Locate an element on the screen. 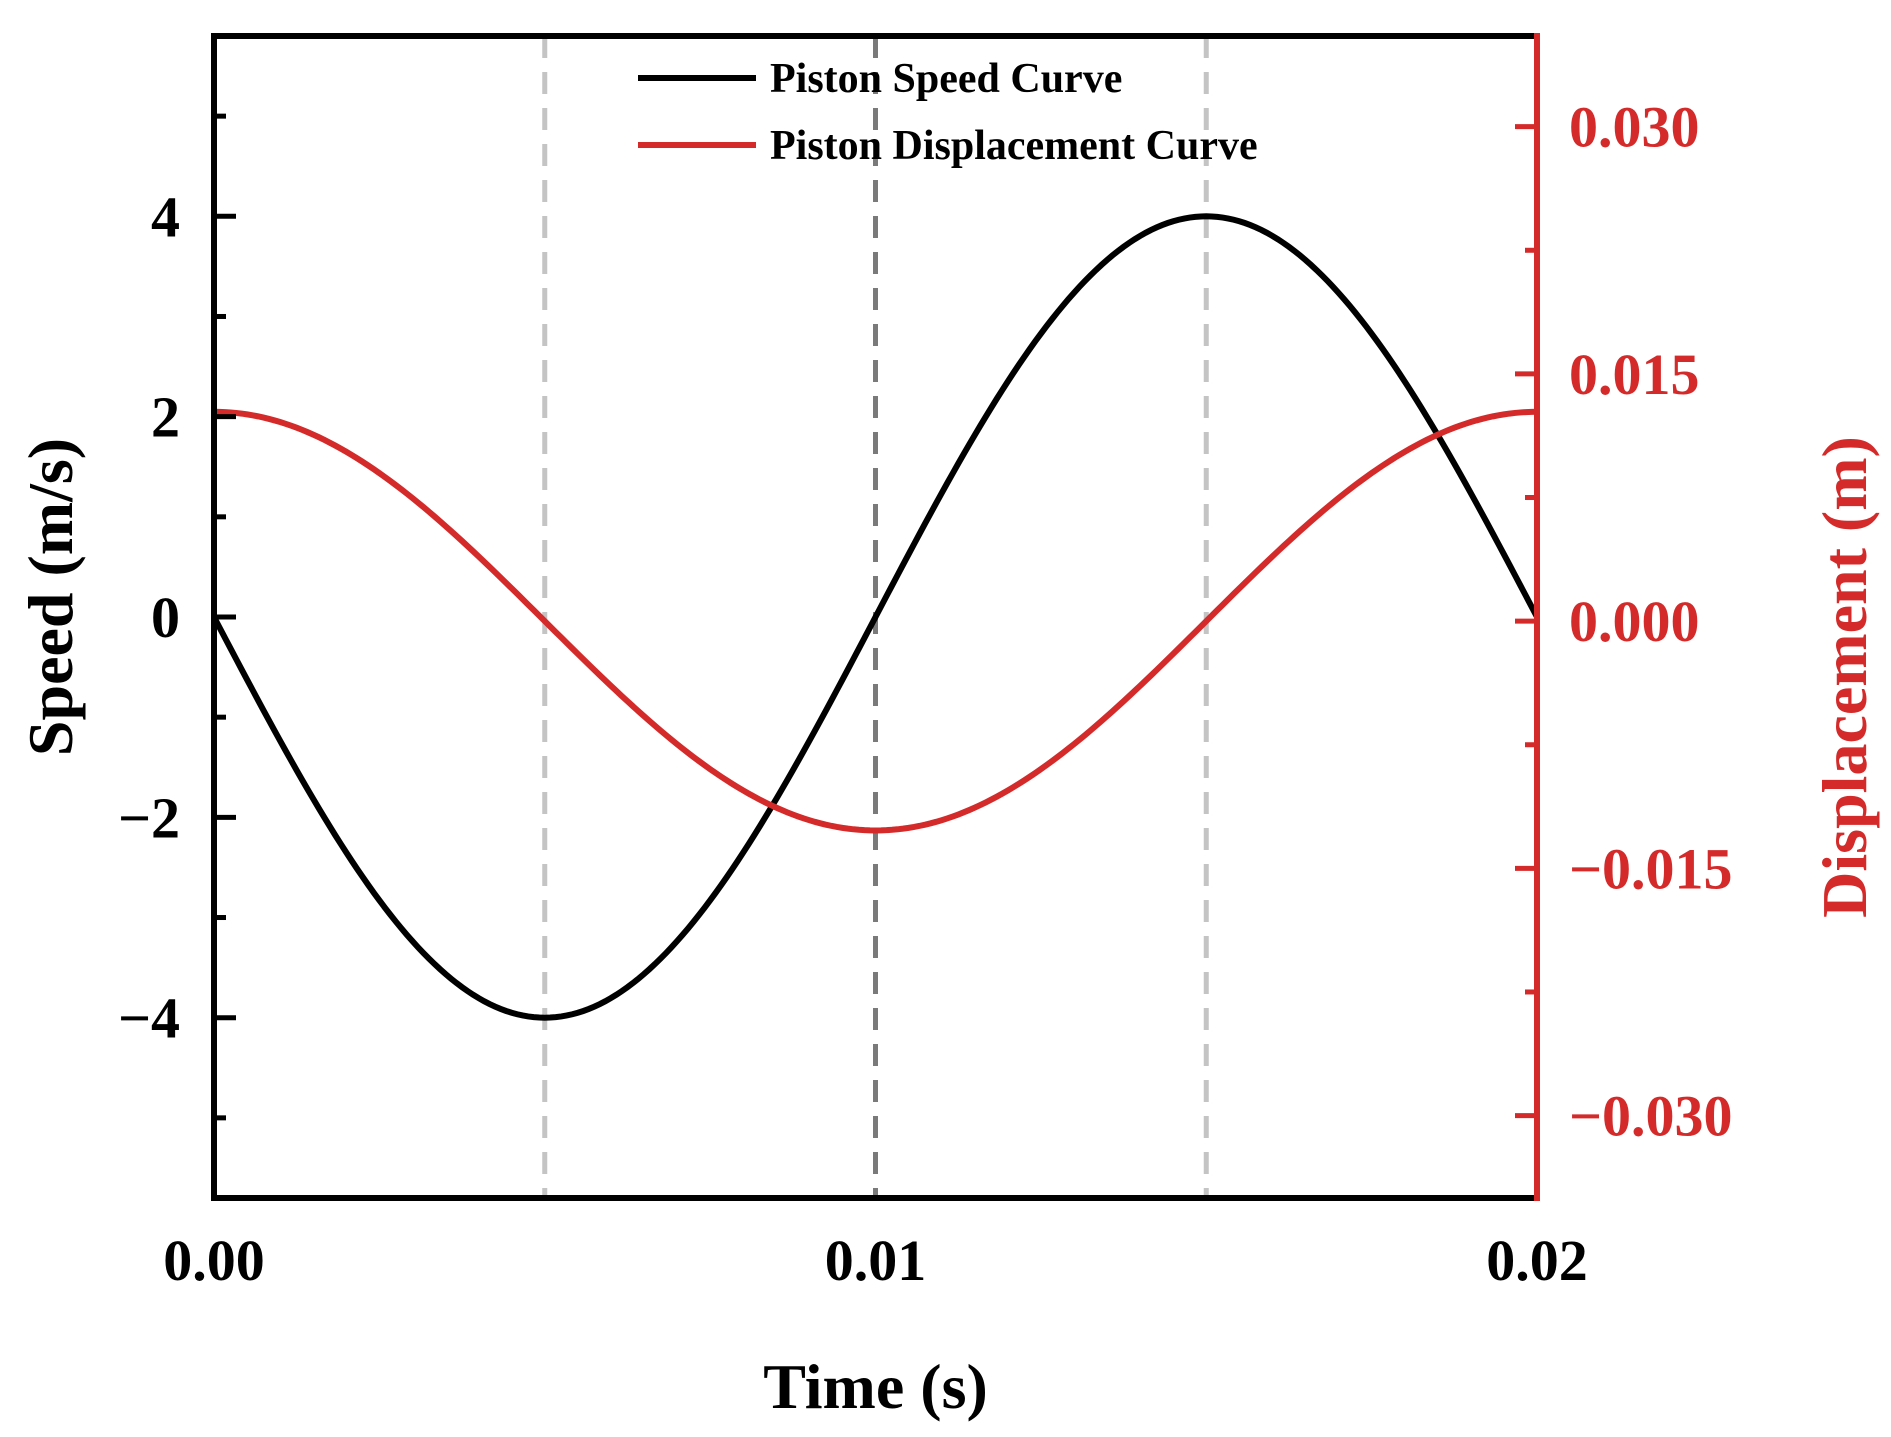 The height and width of the screenshot is (1437, 1891). y-left-axis-title: Speed (m/s) is located at coordinates (50, 597).